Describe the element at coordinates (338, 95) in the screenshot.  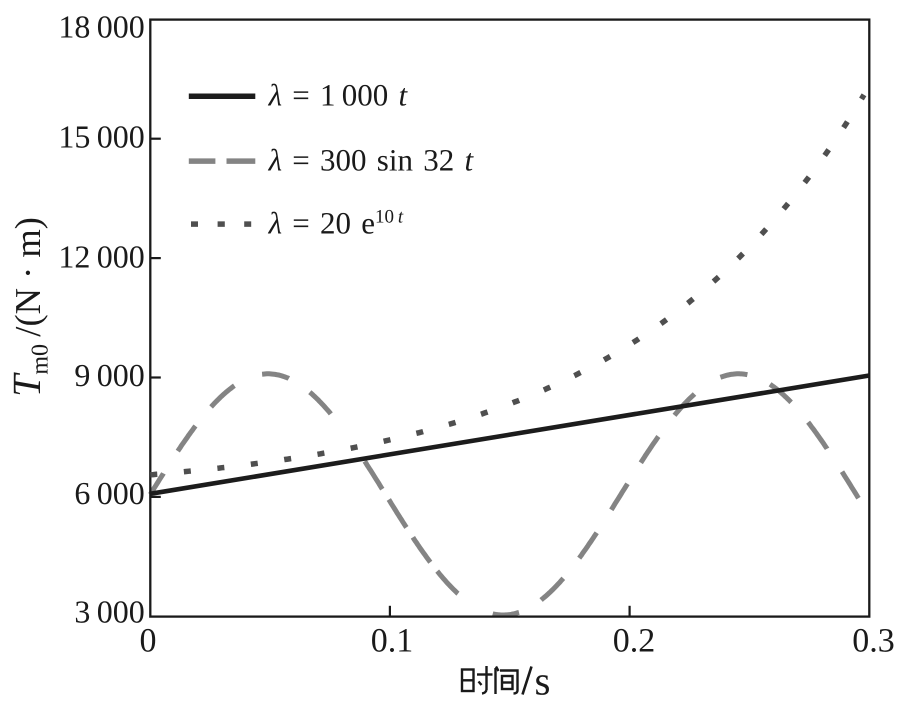
I see `svg-text: λ = 1 000 t` at that location.